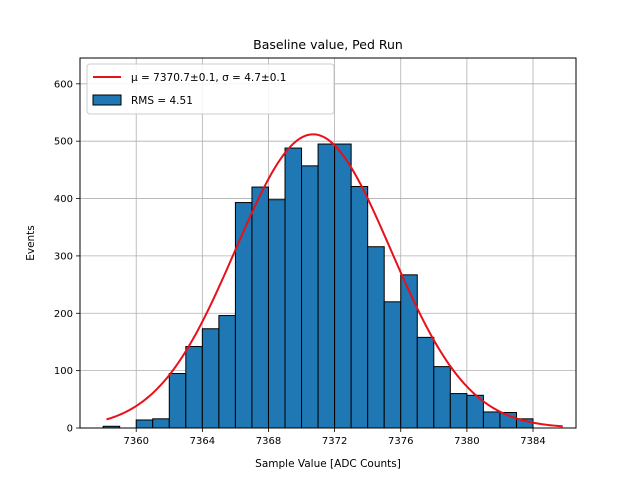  I want to click on legend-box, so click(210, 89).